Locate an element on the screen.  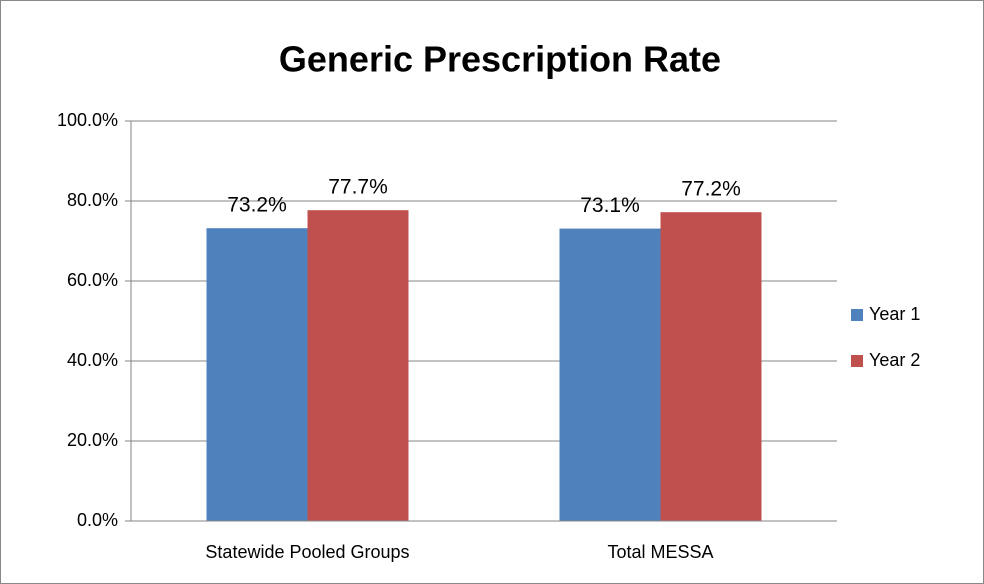
y-tick-label: 0.0% is located at coordinates (97, 520).